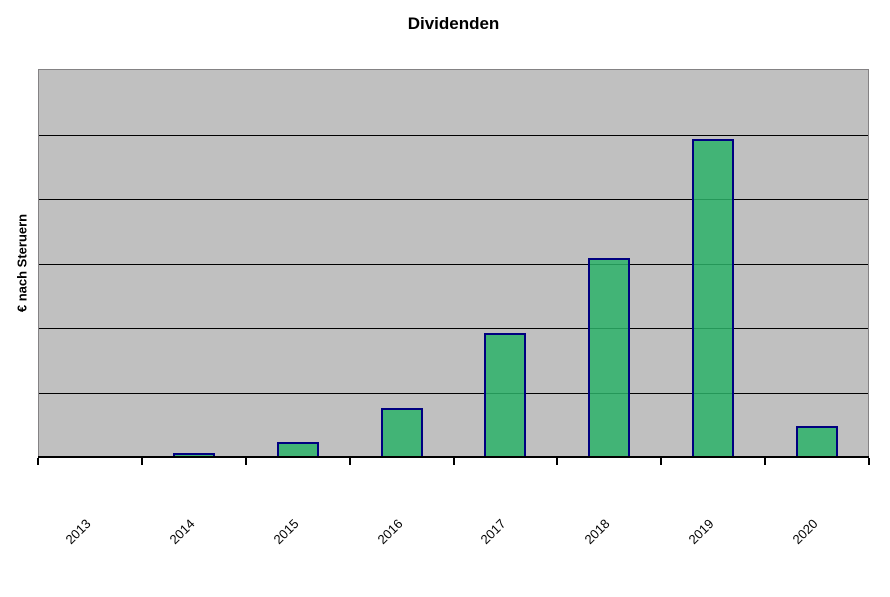  I want to click on x-label-2013: 2013, so click(78, 532).